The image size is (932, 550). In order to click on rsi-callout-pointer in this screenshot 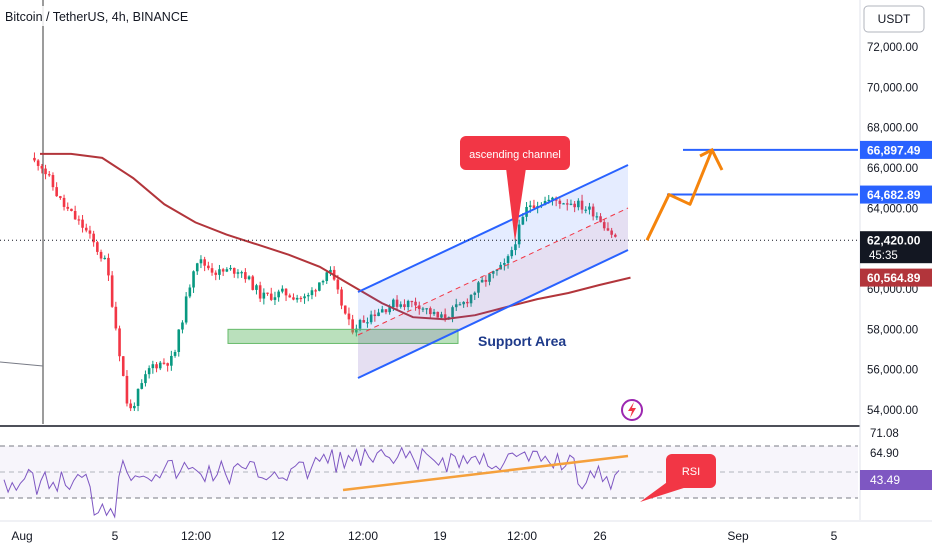, I will do `click(665, 491)`.